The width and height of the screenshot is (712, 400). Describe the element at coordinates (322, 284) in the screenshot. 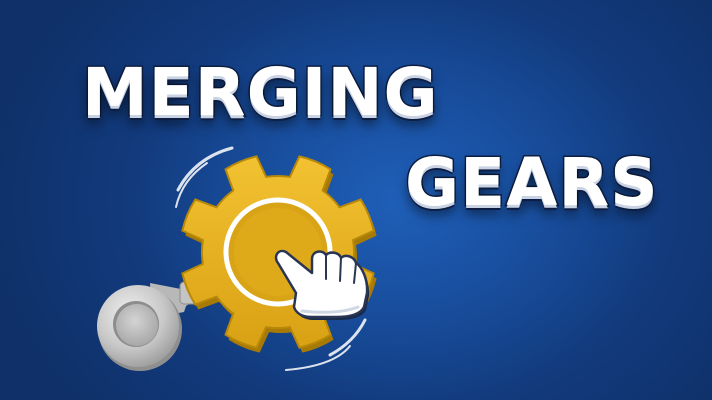

I see `pointing-hand-icon` at that location.